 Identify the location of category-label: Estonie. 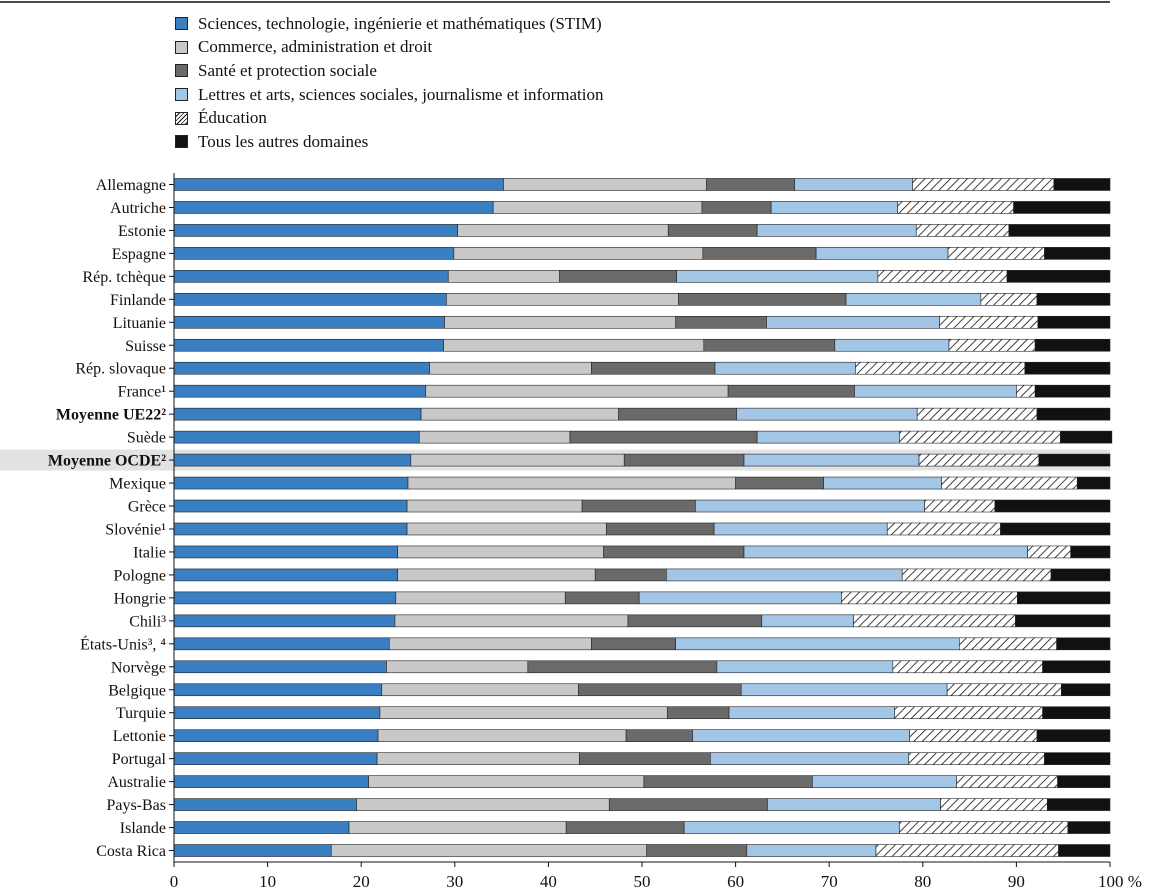
(142, 231).